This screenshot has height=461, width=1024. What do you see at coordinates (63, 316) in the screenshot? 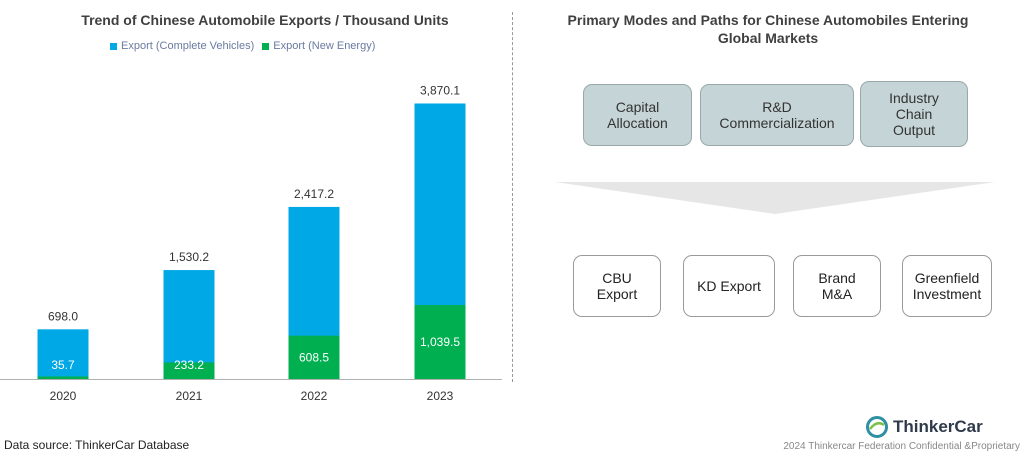
I see `data-label-complete: 698.0` at bounding box center [63, 316].